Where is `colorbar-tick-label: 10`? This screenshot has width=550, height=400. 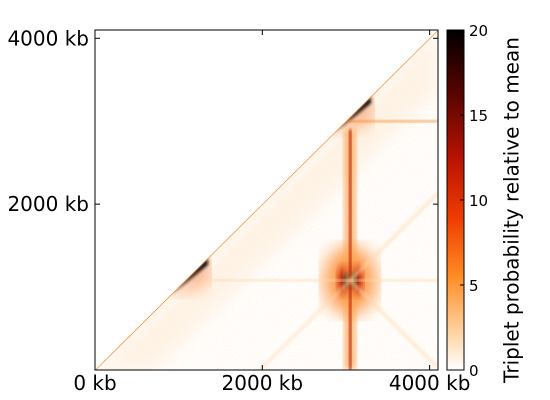 colorbar-tick-label: 10 is located at coordinates (478, 201).